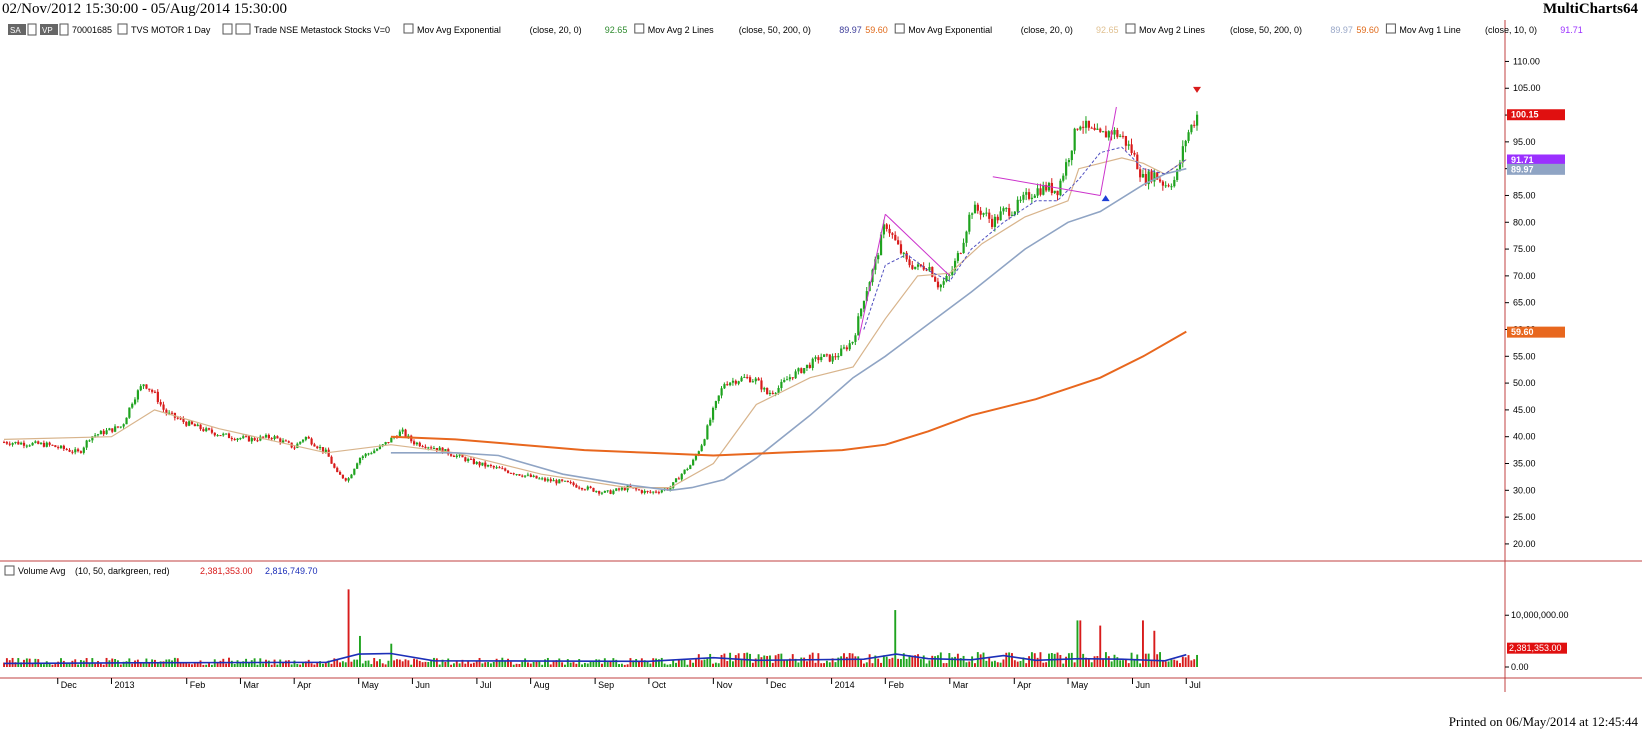 This screenshot has width=1642, height=732. What do you see at coordinates (1130, 28) in the screenshot?
I see `study-close-icon` at bounding box center [1130, 28].